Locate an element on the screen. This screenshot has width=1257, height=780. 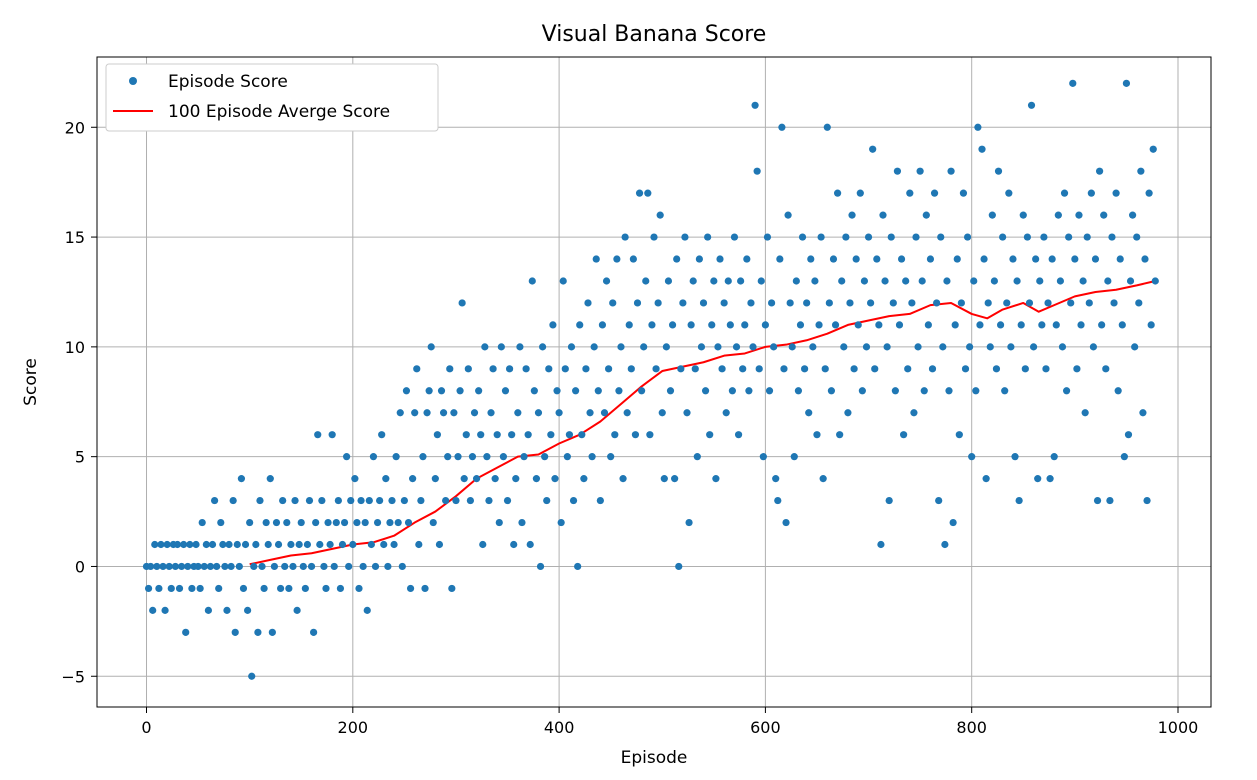
x-tick-label: 800 is located at coordinates (971, 727).